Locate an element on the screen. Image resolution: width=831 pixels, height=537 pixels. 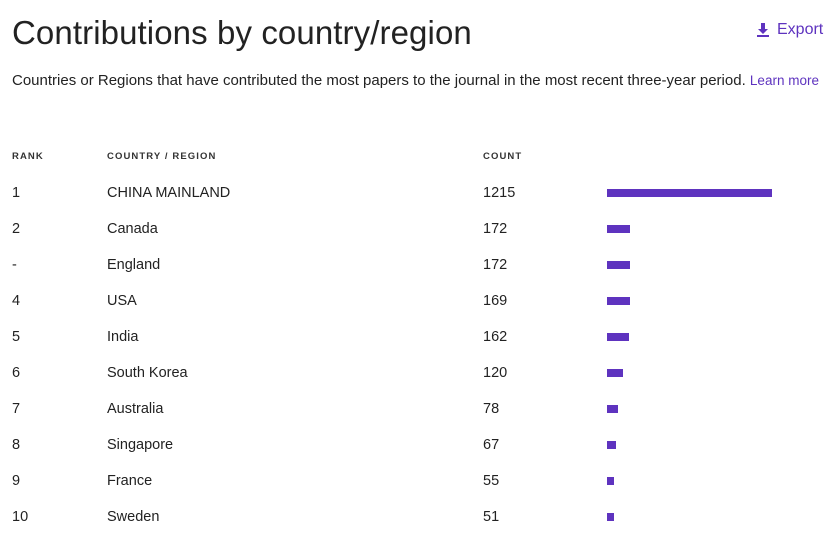
count-cell: 67 is located at coordinates (491, 445).